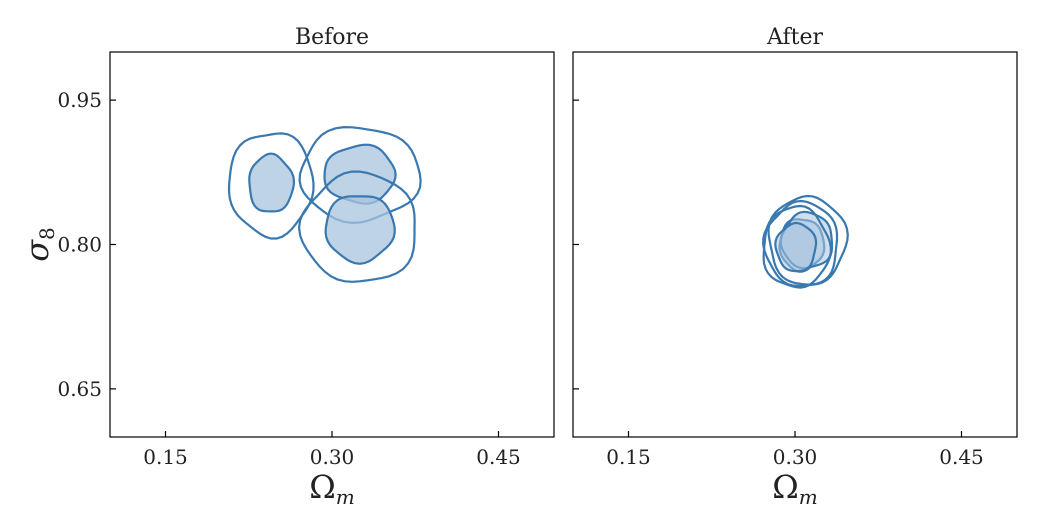  What do you see at coordinates (332, 37) in the screenshot?
I see `panel-title: Before` at bounding box center [332, 37].